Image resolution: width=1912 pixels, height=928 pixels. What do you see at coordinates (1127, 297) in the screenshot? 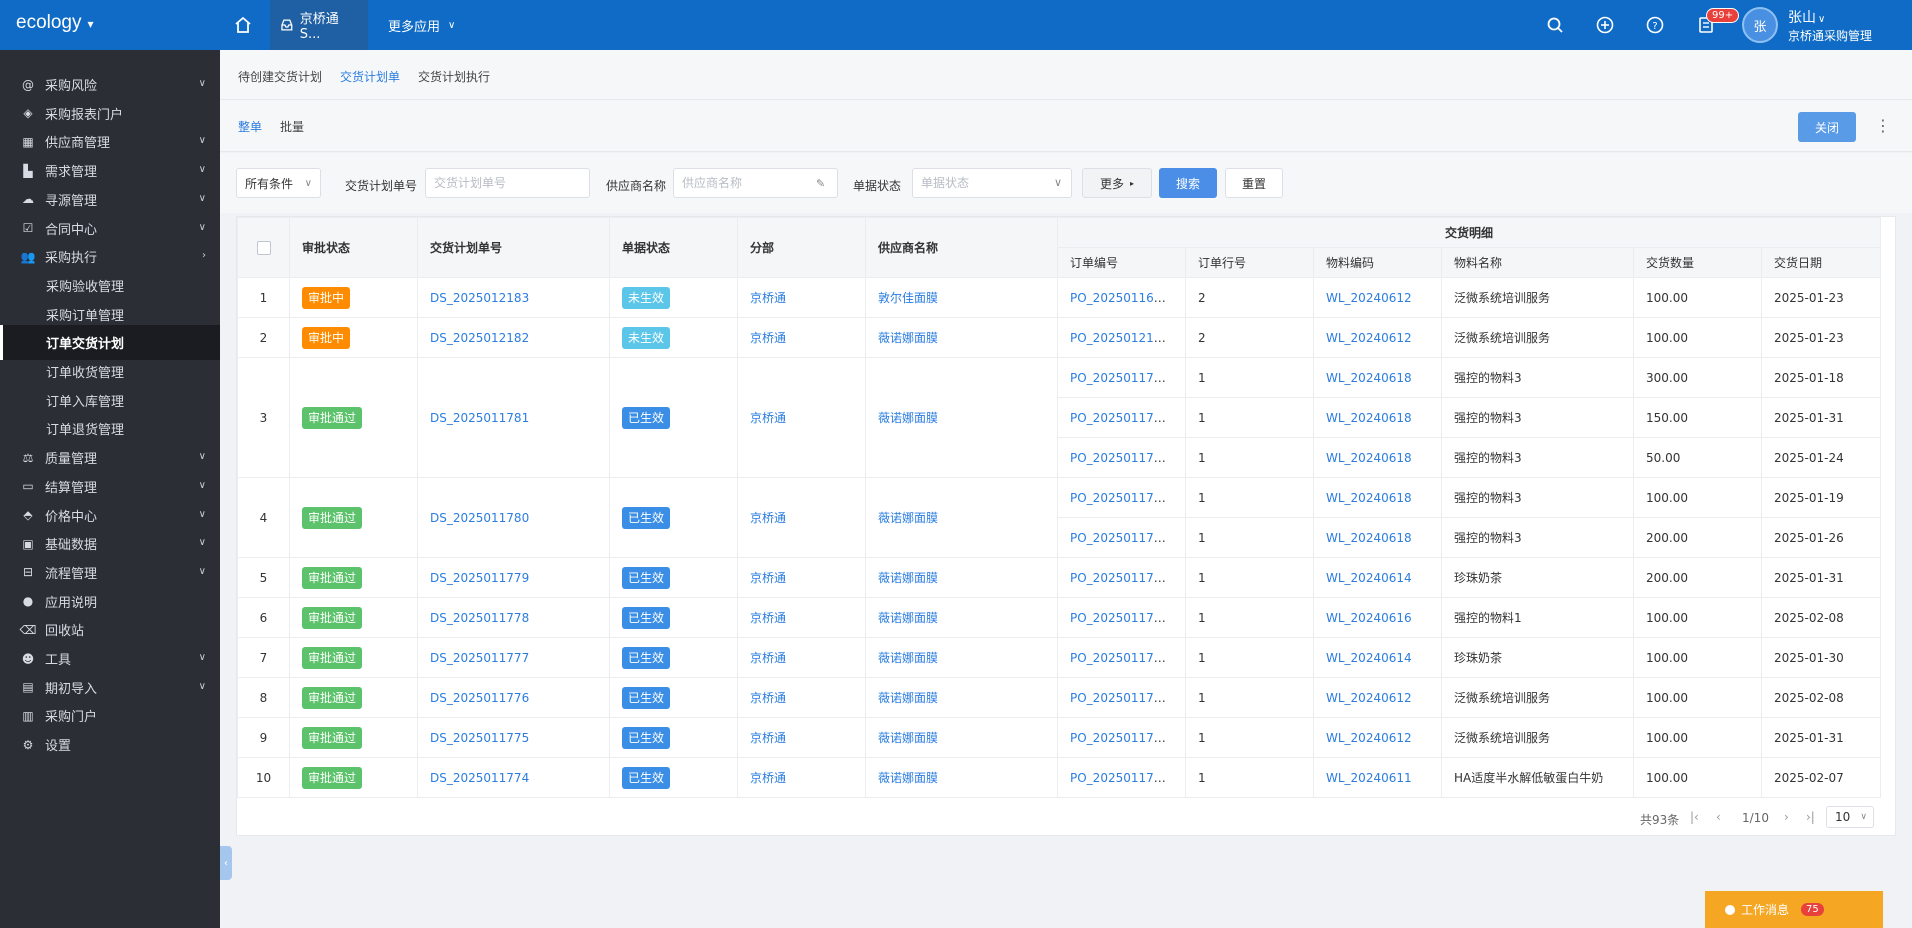
I see `order-no-link: PO_202501160114` at bounding box center [1127, 297].